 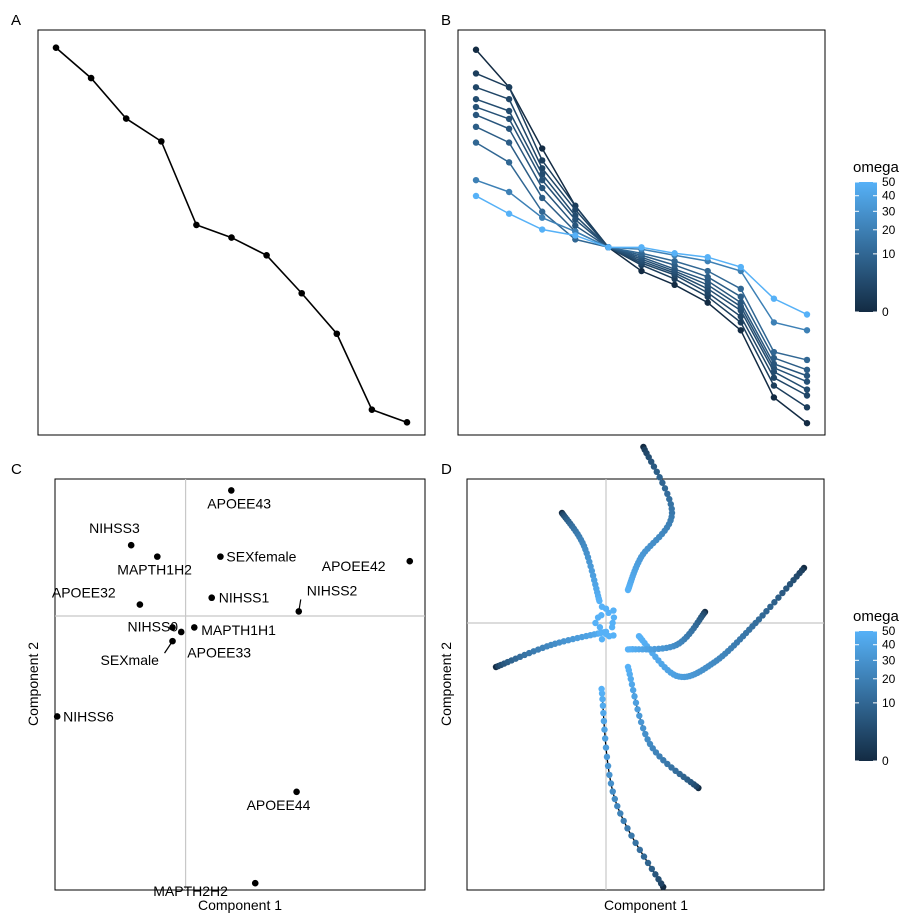 What do you see at coordinates (889, 703) in the screenshot?
I see `legend-tick-label: 10` at bounding box center [889, 703].